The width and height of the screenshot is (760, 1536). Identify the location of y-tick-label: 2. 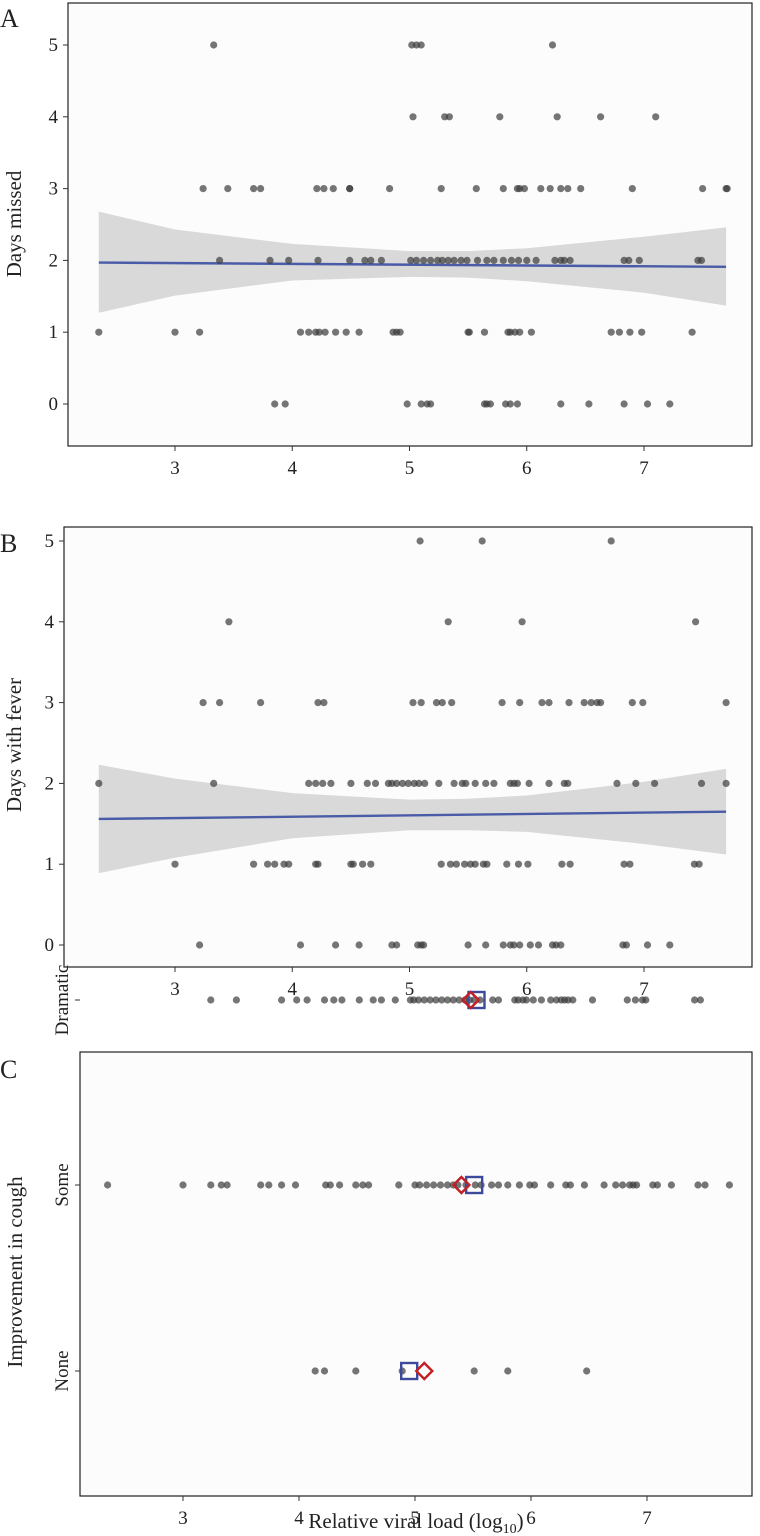
(50, 783).